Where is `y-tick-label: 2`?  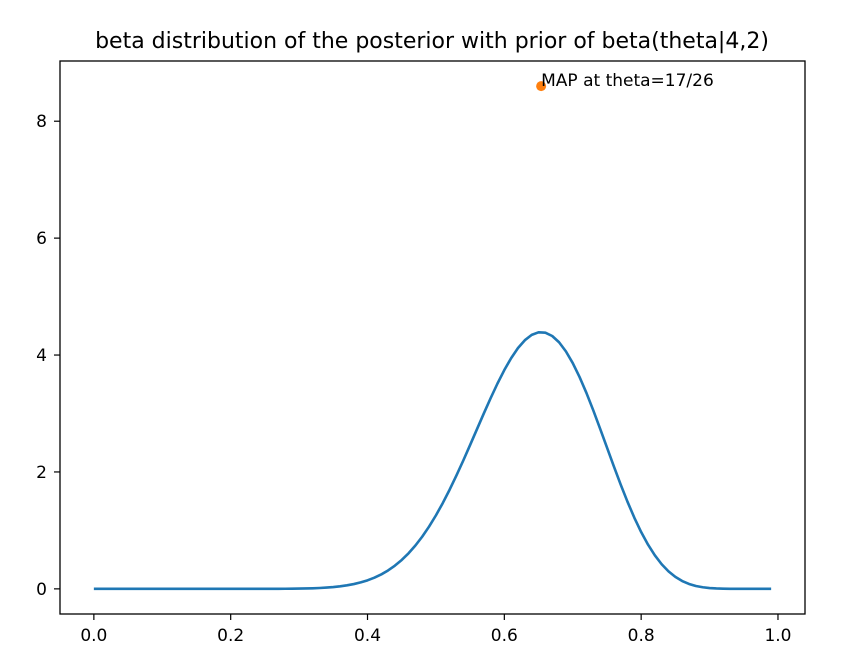
y-tick-label: 2 is located at coordinates (41, 473).